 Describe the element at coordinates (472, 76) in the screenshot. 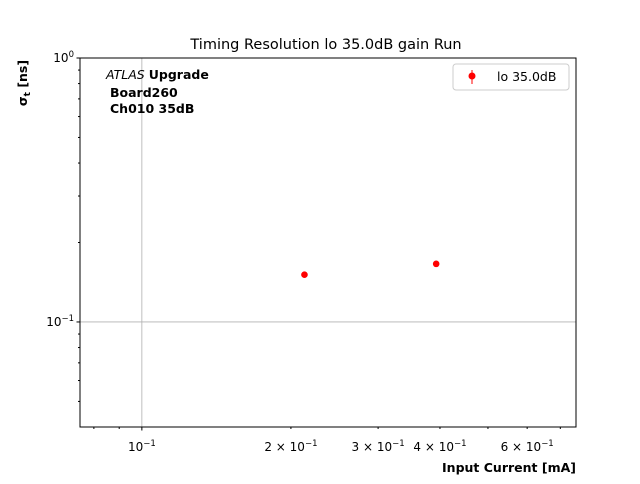

I see `legend-marker` at that location.